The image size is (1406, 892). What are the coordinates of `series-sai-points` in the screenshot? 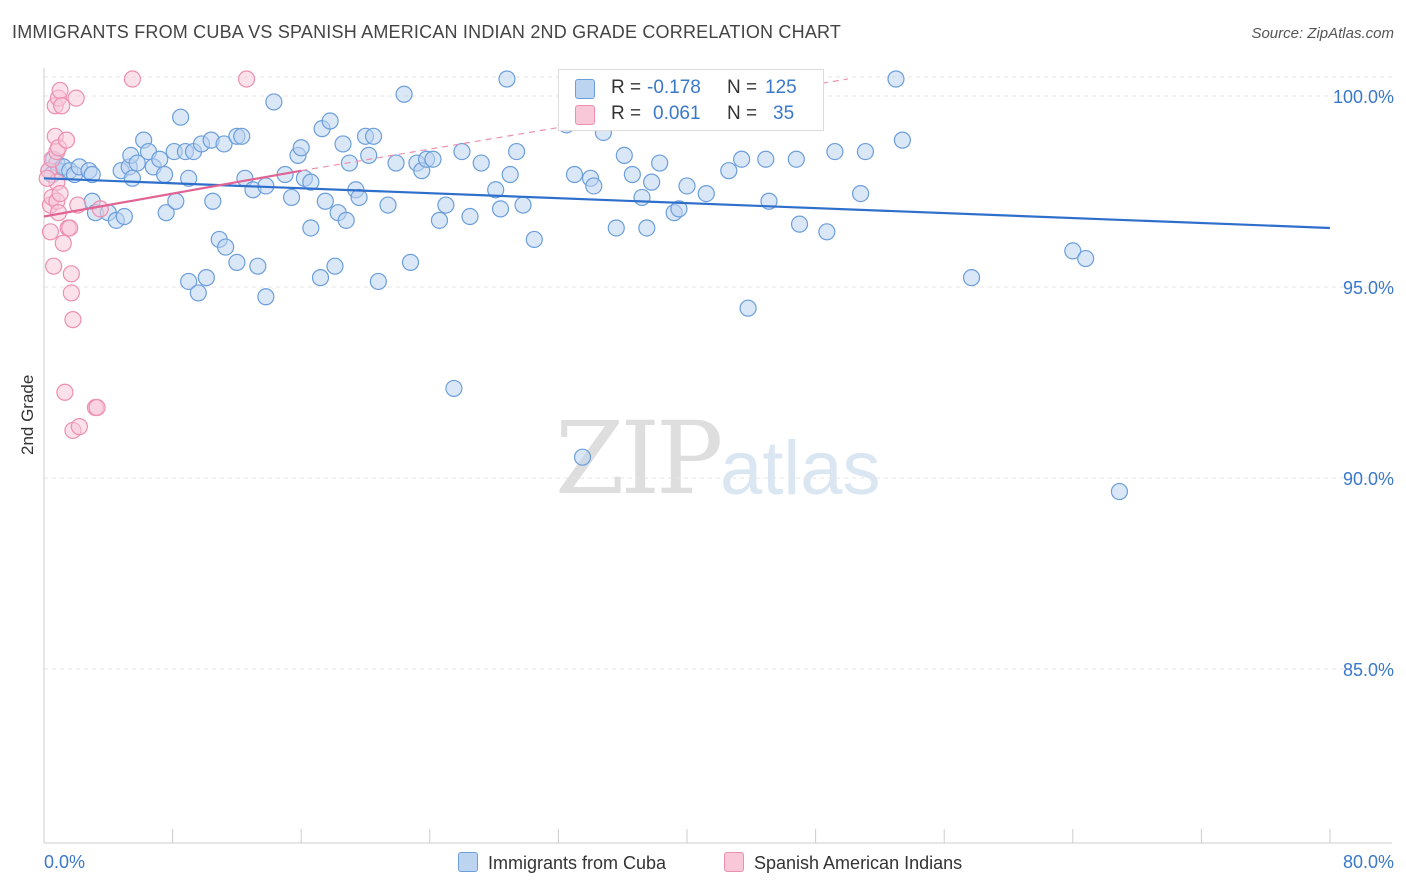 It's located at (147, 255).